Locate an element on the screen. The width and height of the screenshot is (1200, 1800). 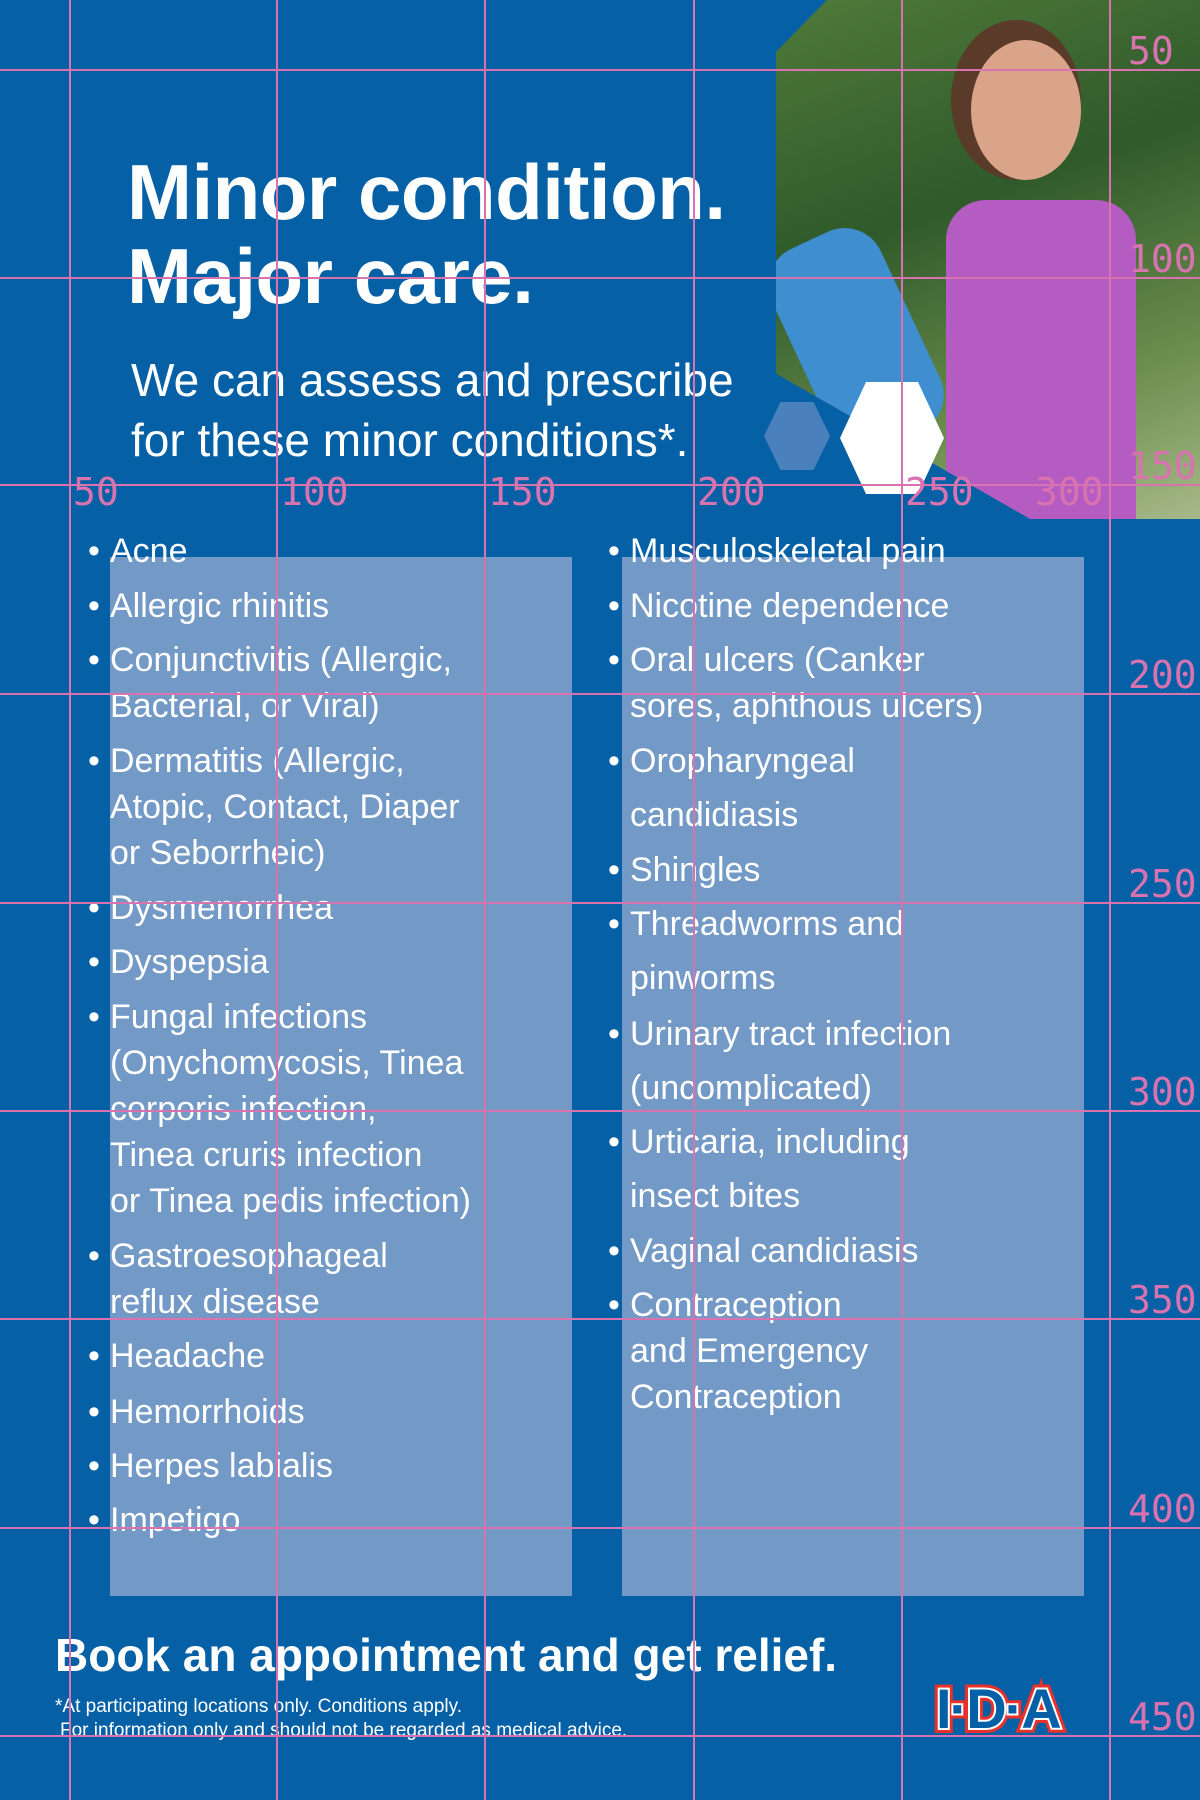
condition-text: Fungal infections is located at coordinates (239, 1017).